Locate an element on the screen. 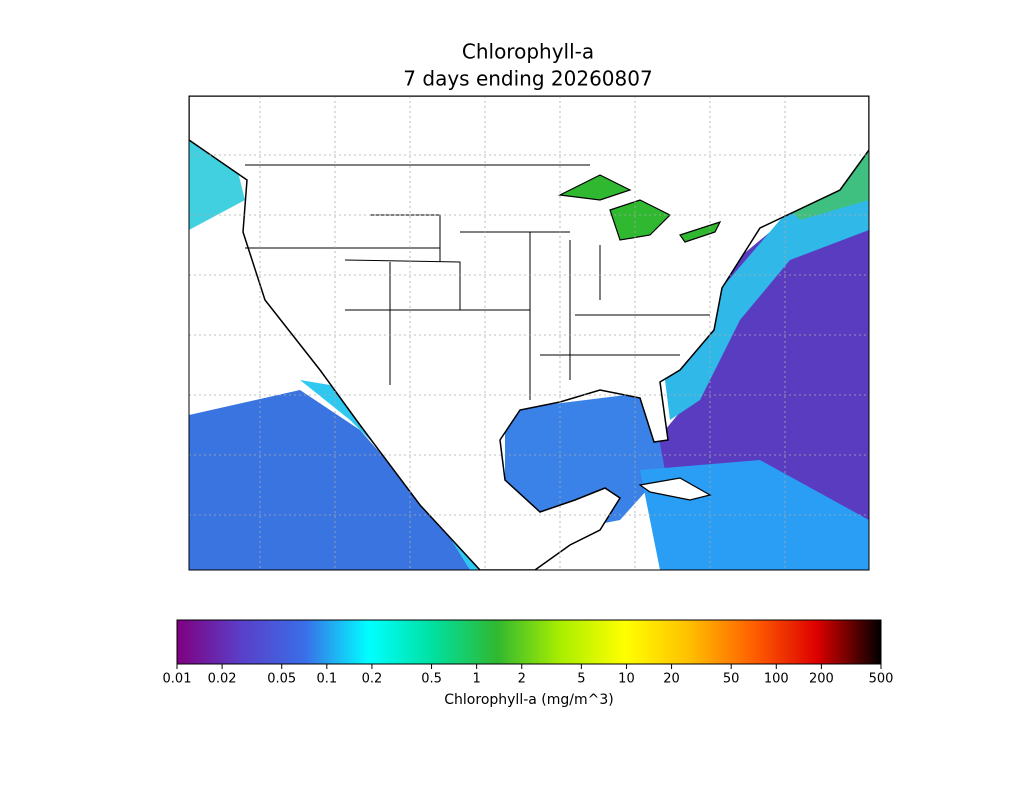  colorbar-tick-label: 100 is located at coordinates (776, 679).